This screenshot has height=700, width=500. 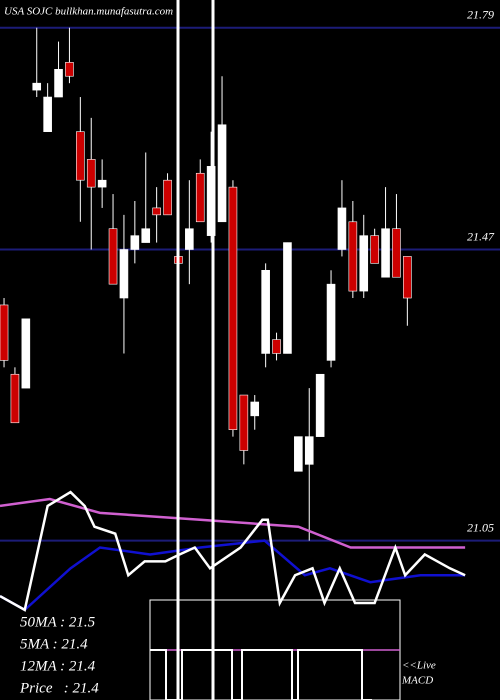 What do you see at coordinates (59, 688) in the screenshot?
I see `legend-entry: Price : 21.4` at bounding box center [59, 688].